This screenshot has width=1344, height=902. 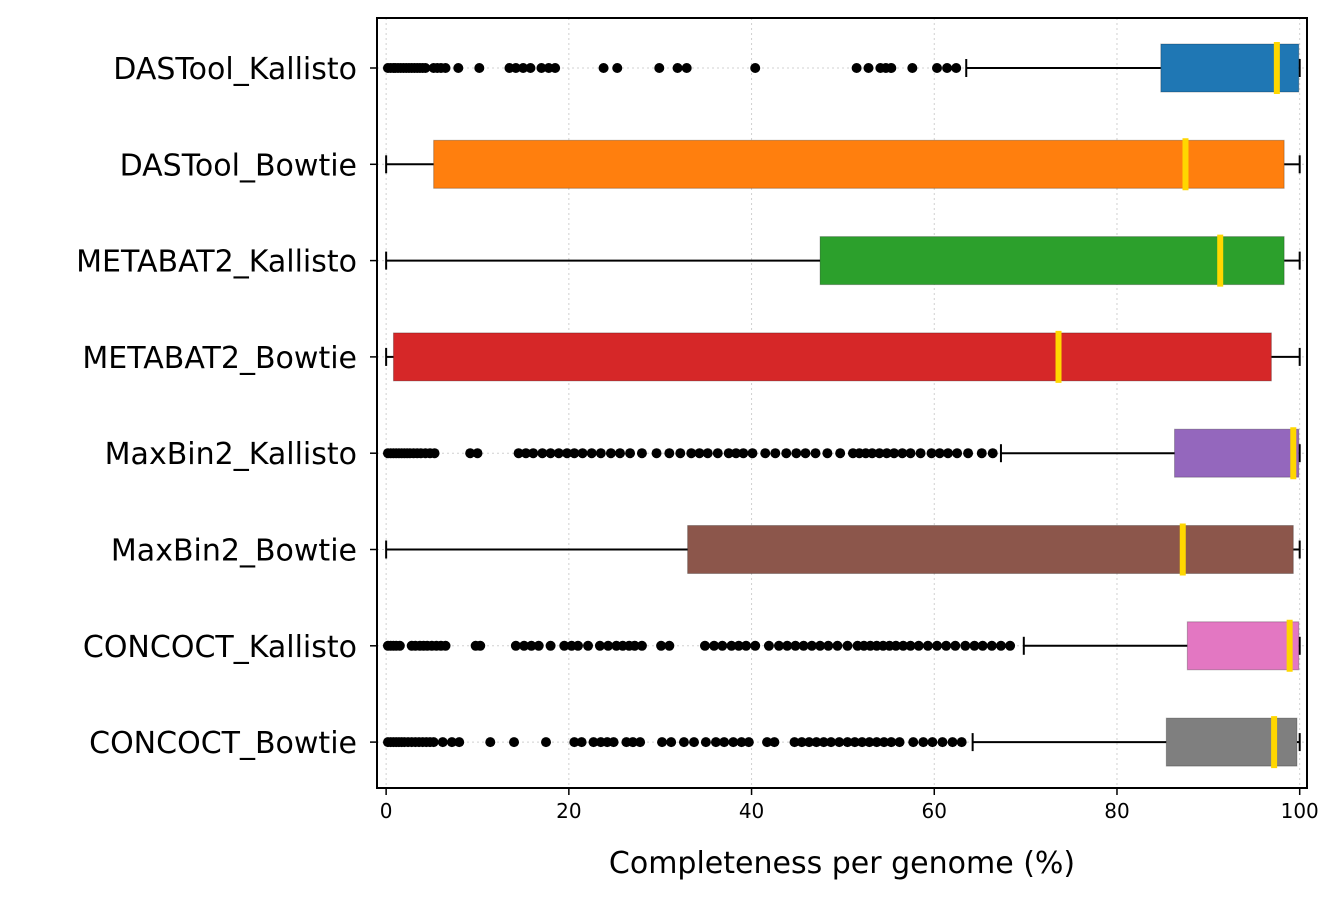 I want to click on x-tick-label: 80, so click(x=1116, y=811).